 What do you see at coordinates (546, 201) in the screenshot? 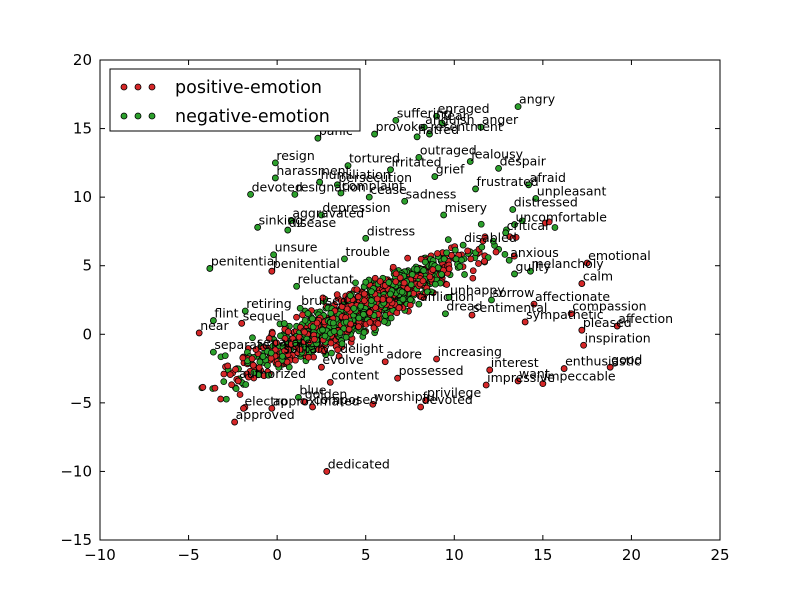
I see `point-label: distressed` at bounding box center [546, 201].